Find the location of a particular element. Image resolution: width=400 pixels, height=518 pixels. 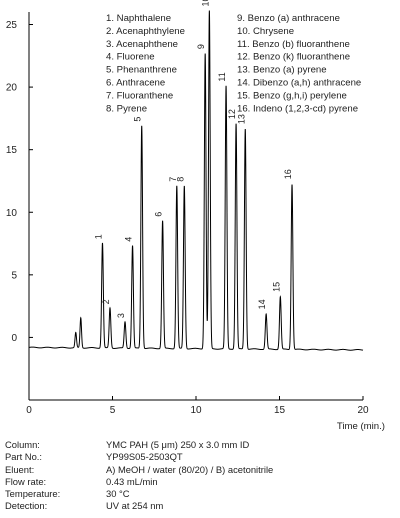

legend-entry: 10. Chrysene is located at coordinates (265, 31).